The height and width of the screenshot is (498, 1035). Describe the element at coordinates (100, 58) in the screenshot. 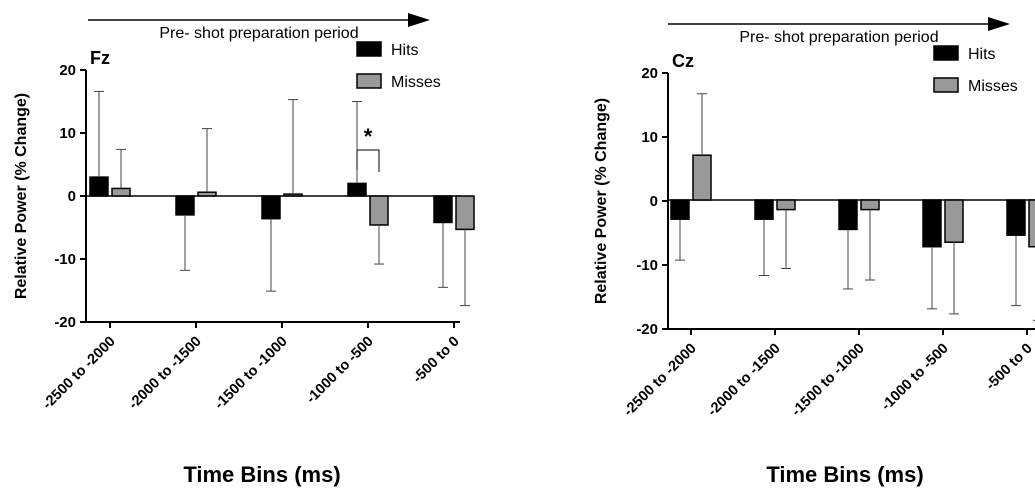

I see `panel-label: Fz` at that location.